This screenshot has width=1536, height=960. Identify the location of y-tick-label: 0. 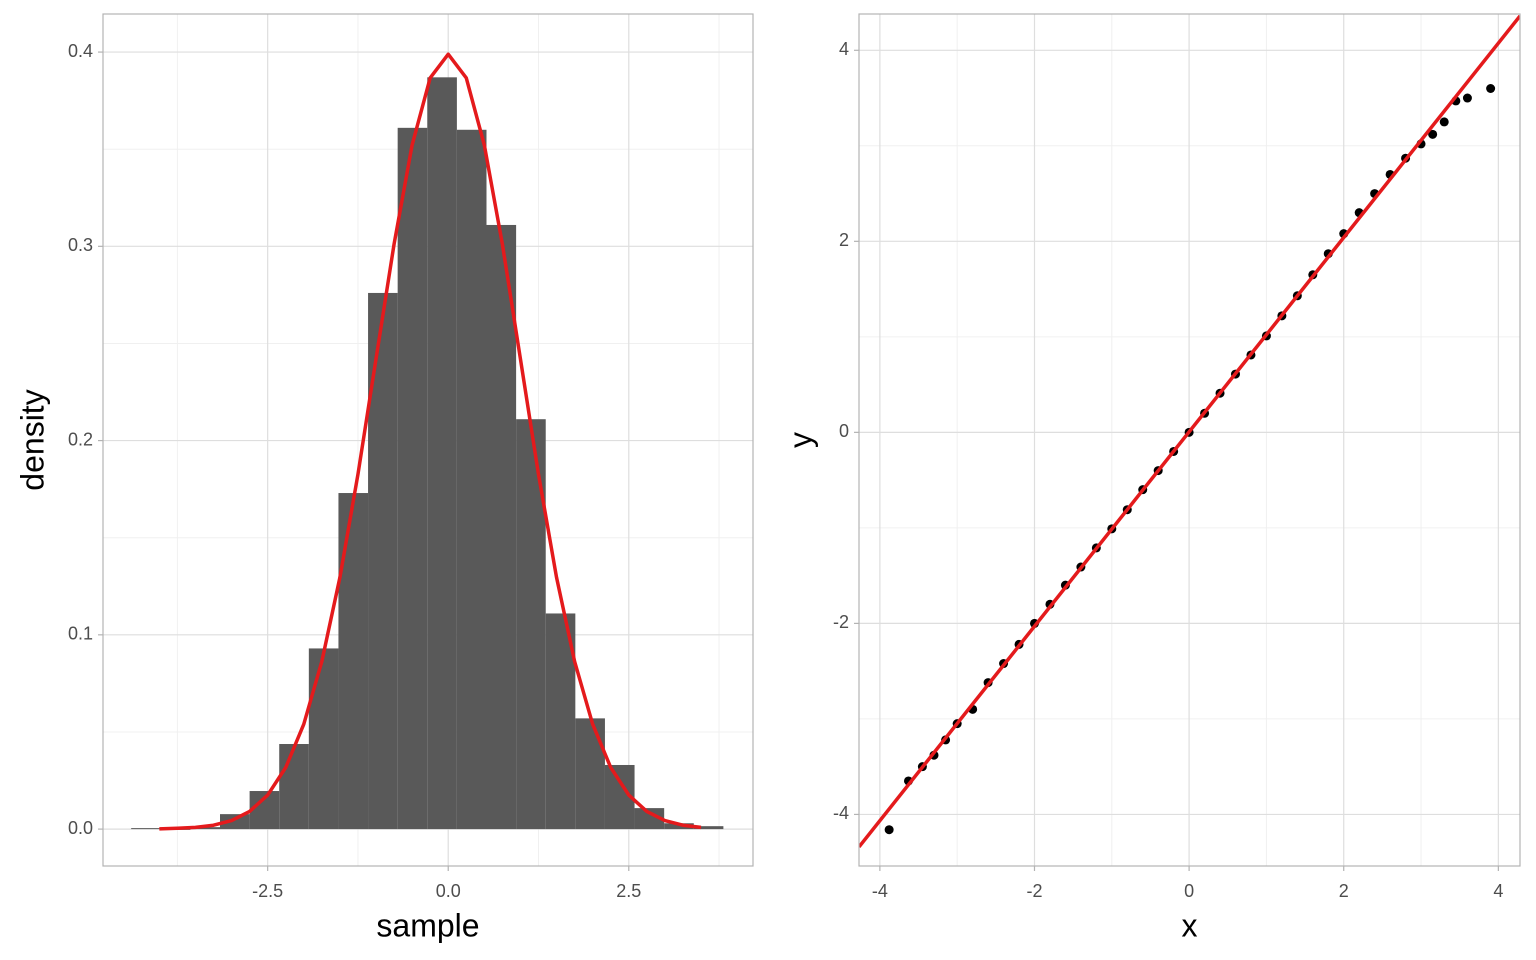
(844, 431).